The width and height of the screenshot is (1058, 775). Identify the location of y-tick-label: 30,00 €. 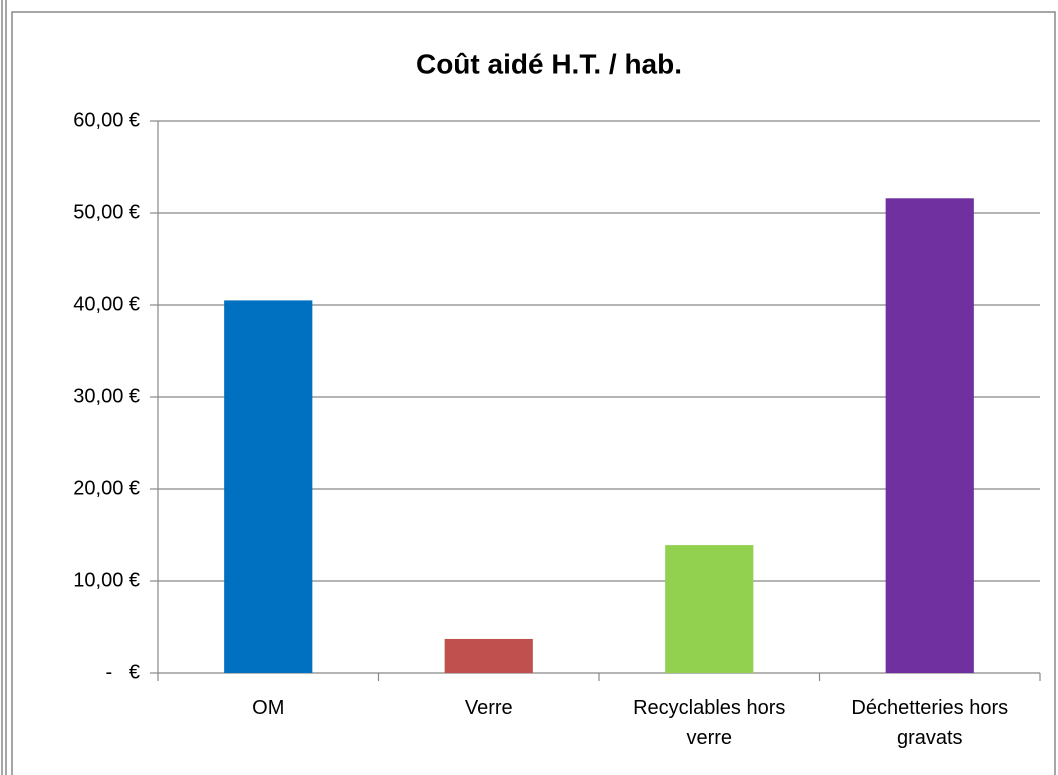
(106, 396).